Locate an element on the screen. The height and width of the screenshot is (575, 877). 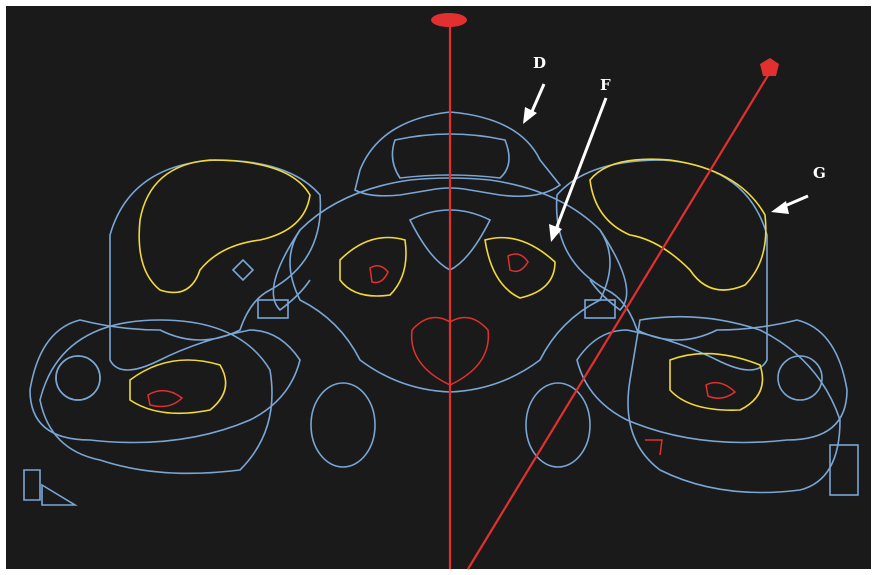
annotation-g-label: G is located at coordinates (819, 173).